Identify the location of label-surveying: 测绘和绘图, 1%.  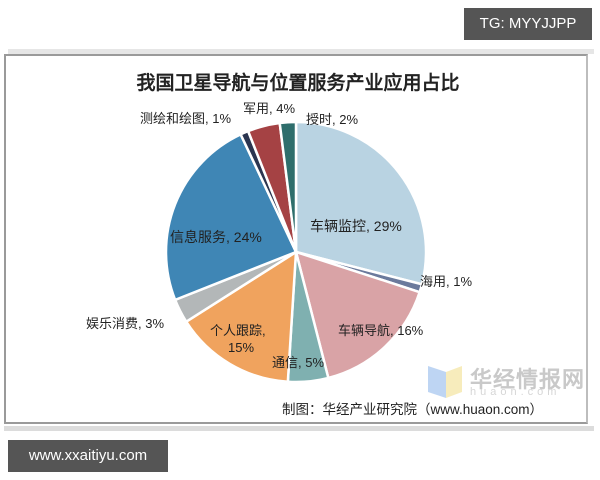
(186, 118).